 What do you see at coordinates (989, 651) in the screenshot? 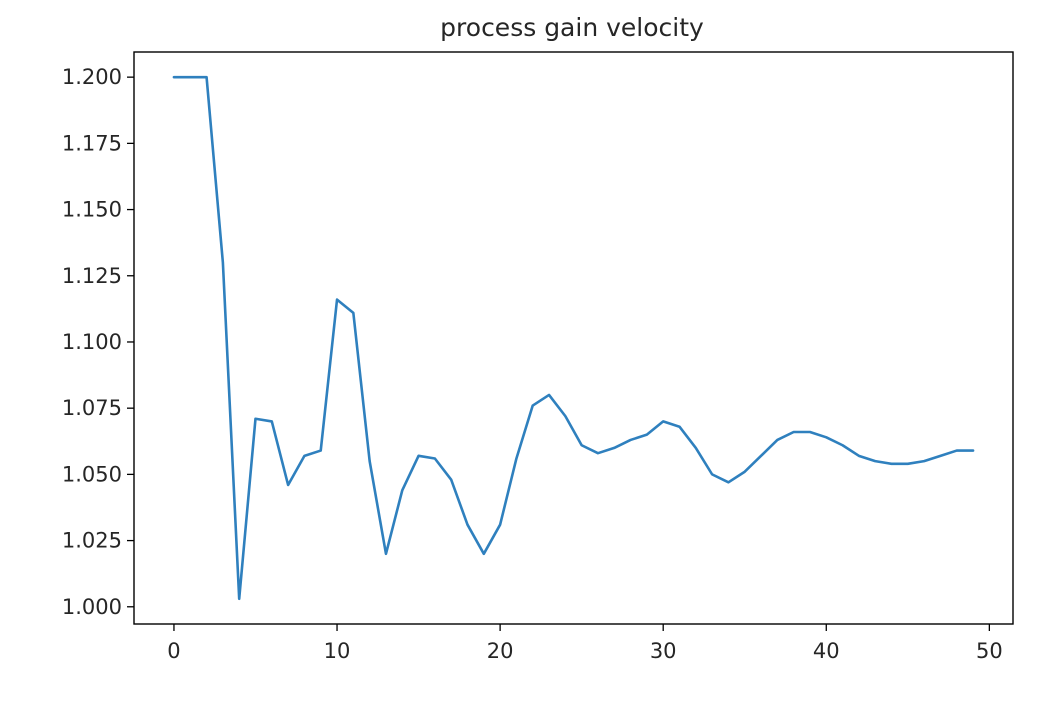
I see `x-tick-label: 50` at bounding box center [989, 651].